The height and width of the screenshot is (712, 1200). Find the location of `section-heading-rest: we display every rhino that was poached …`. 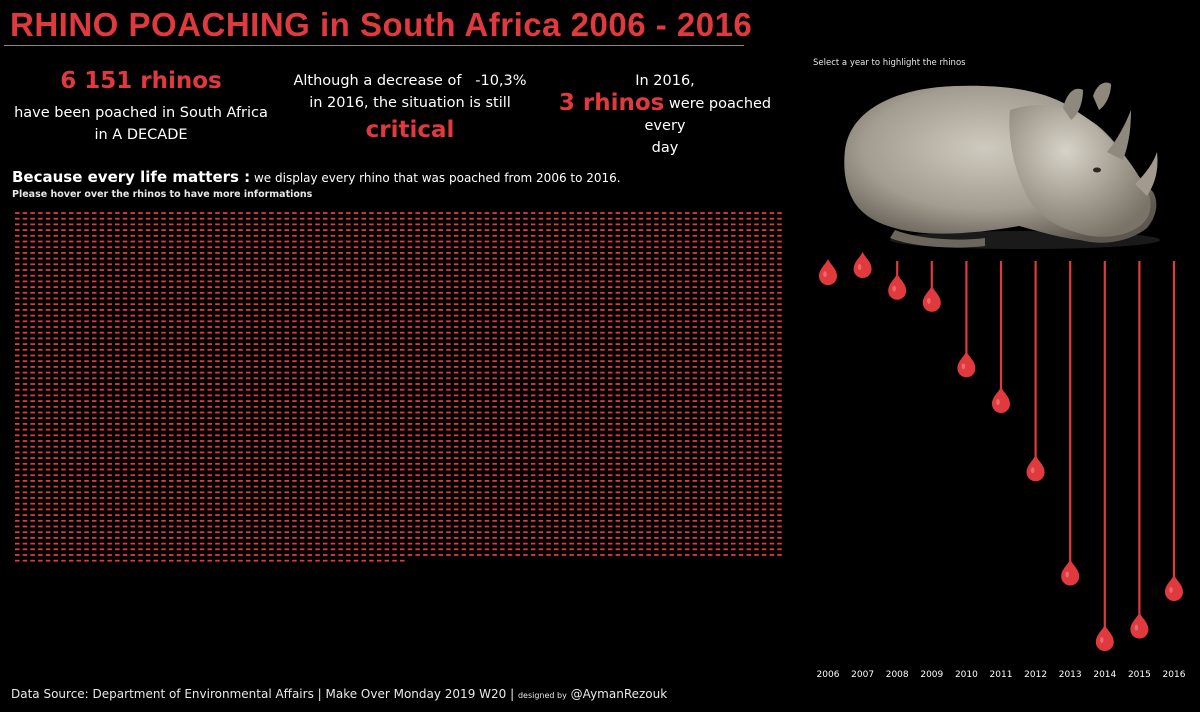

section-heading-rest: we display every rhino that was poached … is located at coordinates (435, 178).